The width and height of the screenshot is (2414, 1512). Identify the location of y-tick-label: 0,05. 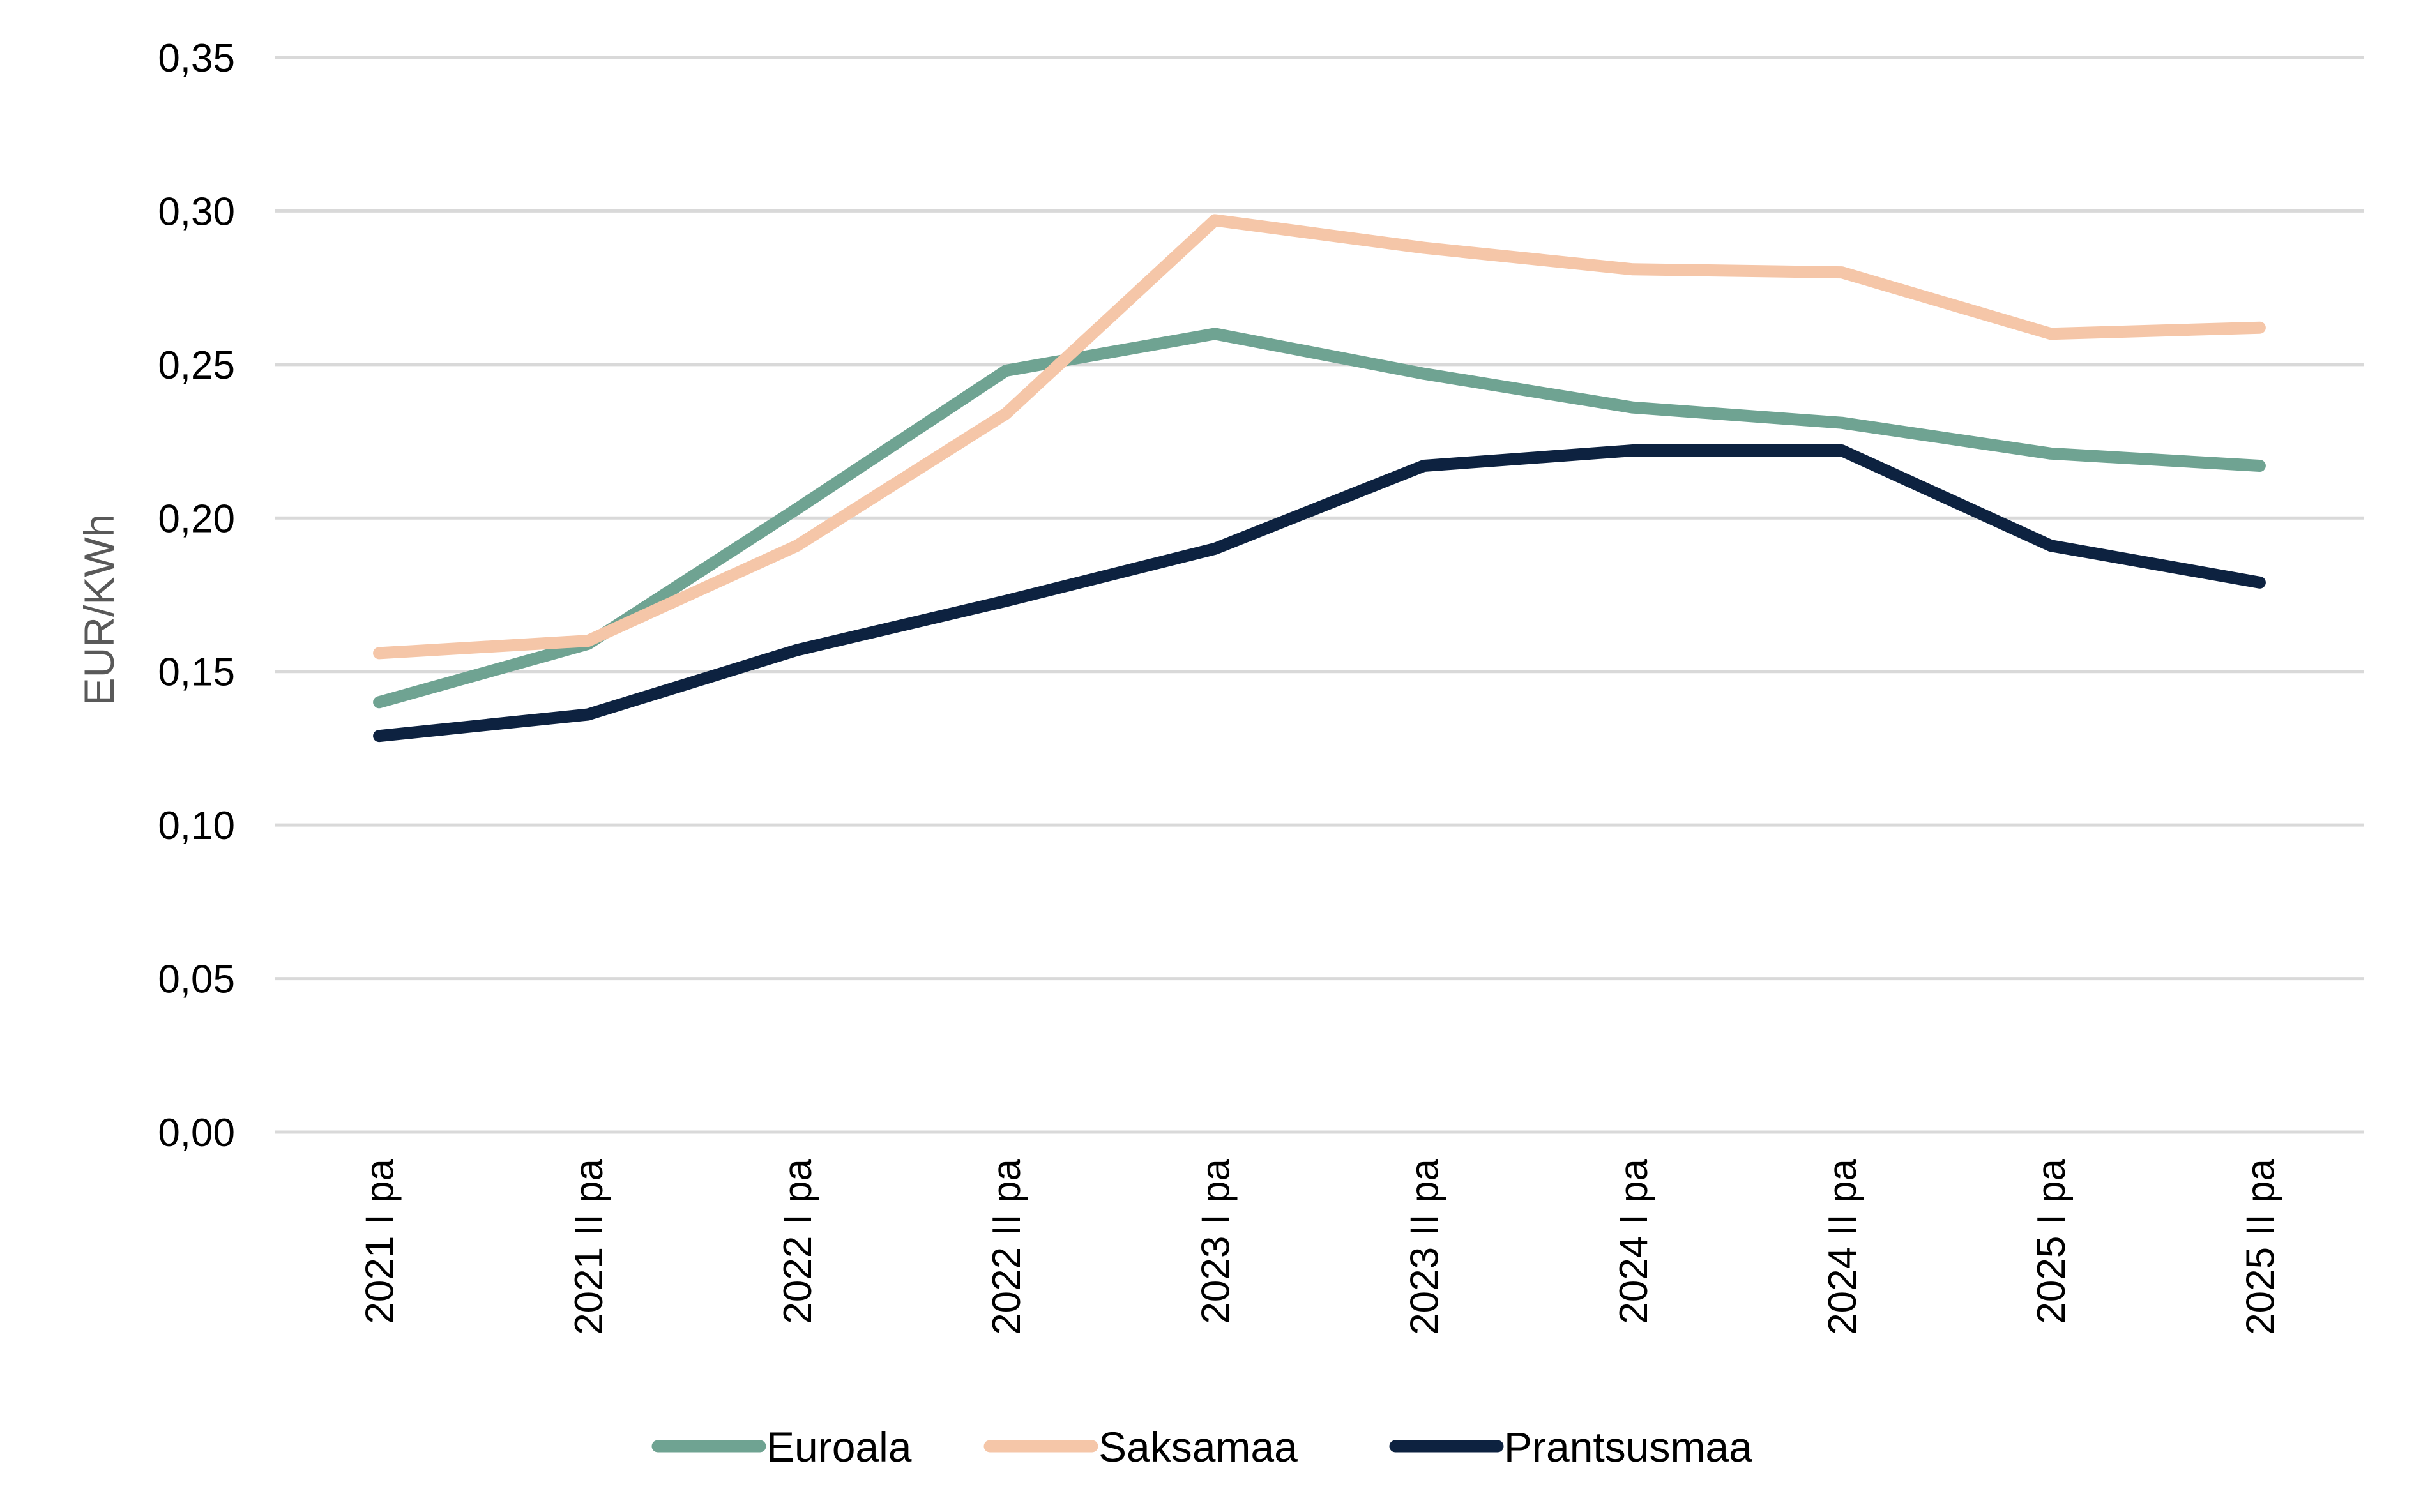
(196, 980).